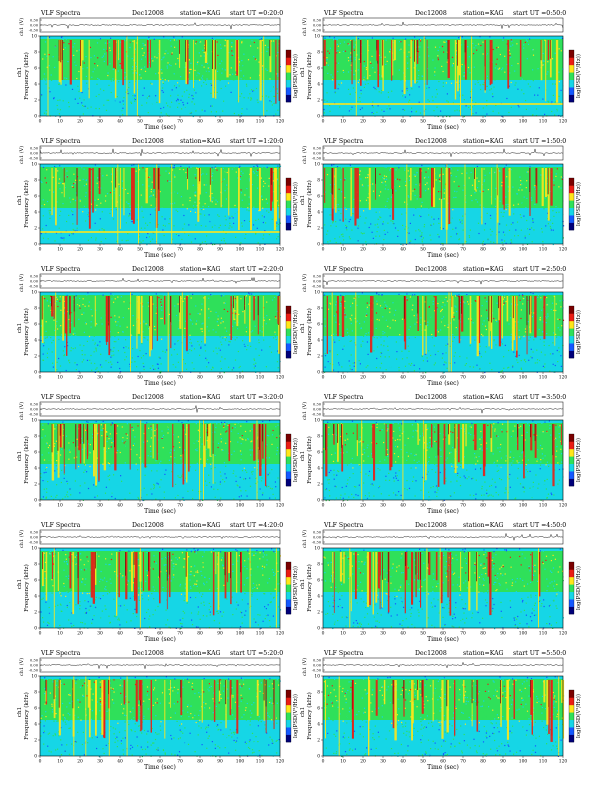 The width and height of the screenshot is (612, 796). I want to click on panel-header-start-ut: start UT =0:20:0, so click(256, 13).